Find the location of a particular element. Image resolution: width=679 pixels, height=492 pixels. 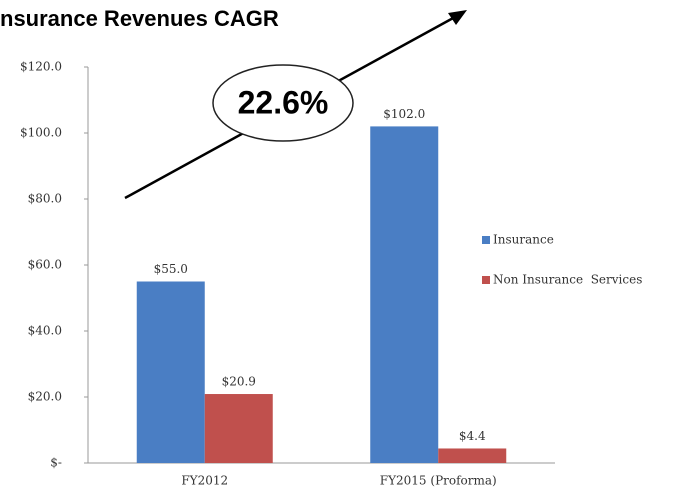

annotation: 22.6% is located at coordinates (283, 102).